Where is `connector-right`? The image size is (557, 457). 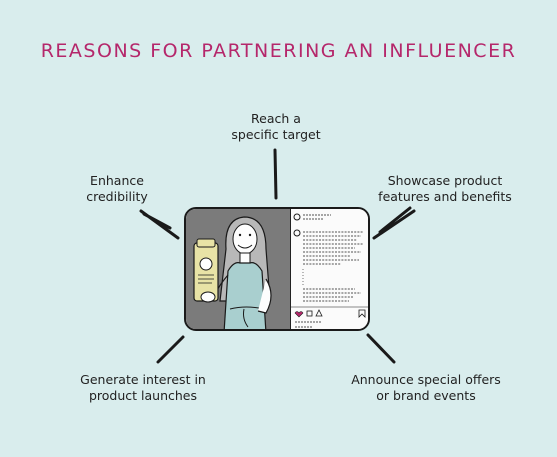
connector-right is located at coordinates (394, 223).